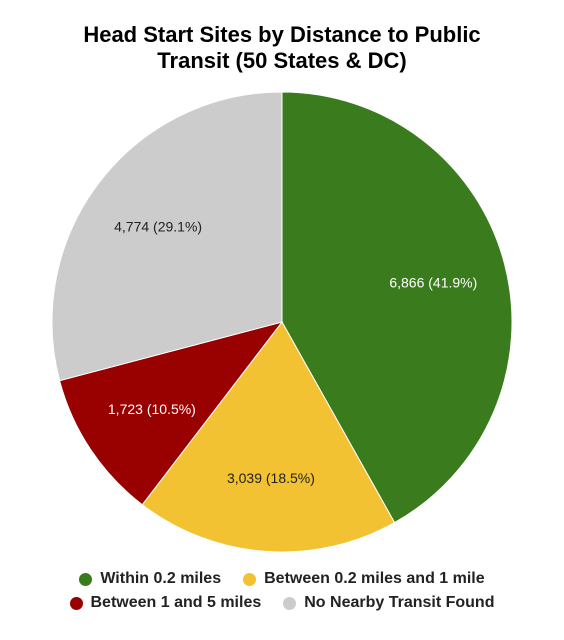  Describe the element at coordinates (282, 34) in the screenshot. I see `chart-title-line-1: Head Start Sites by Distance to Public` at that location.